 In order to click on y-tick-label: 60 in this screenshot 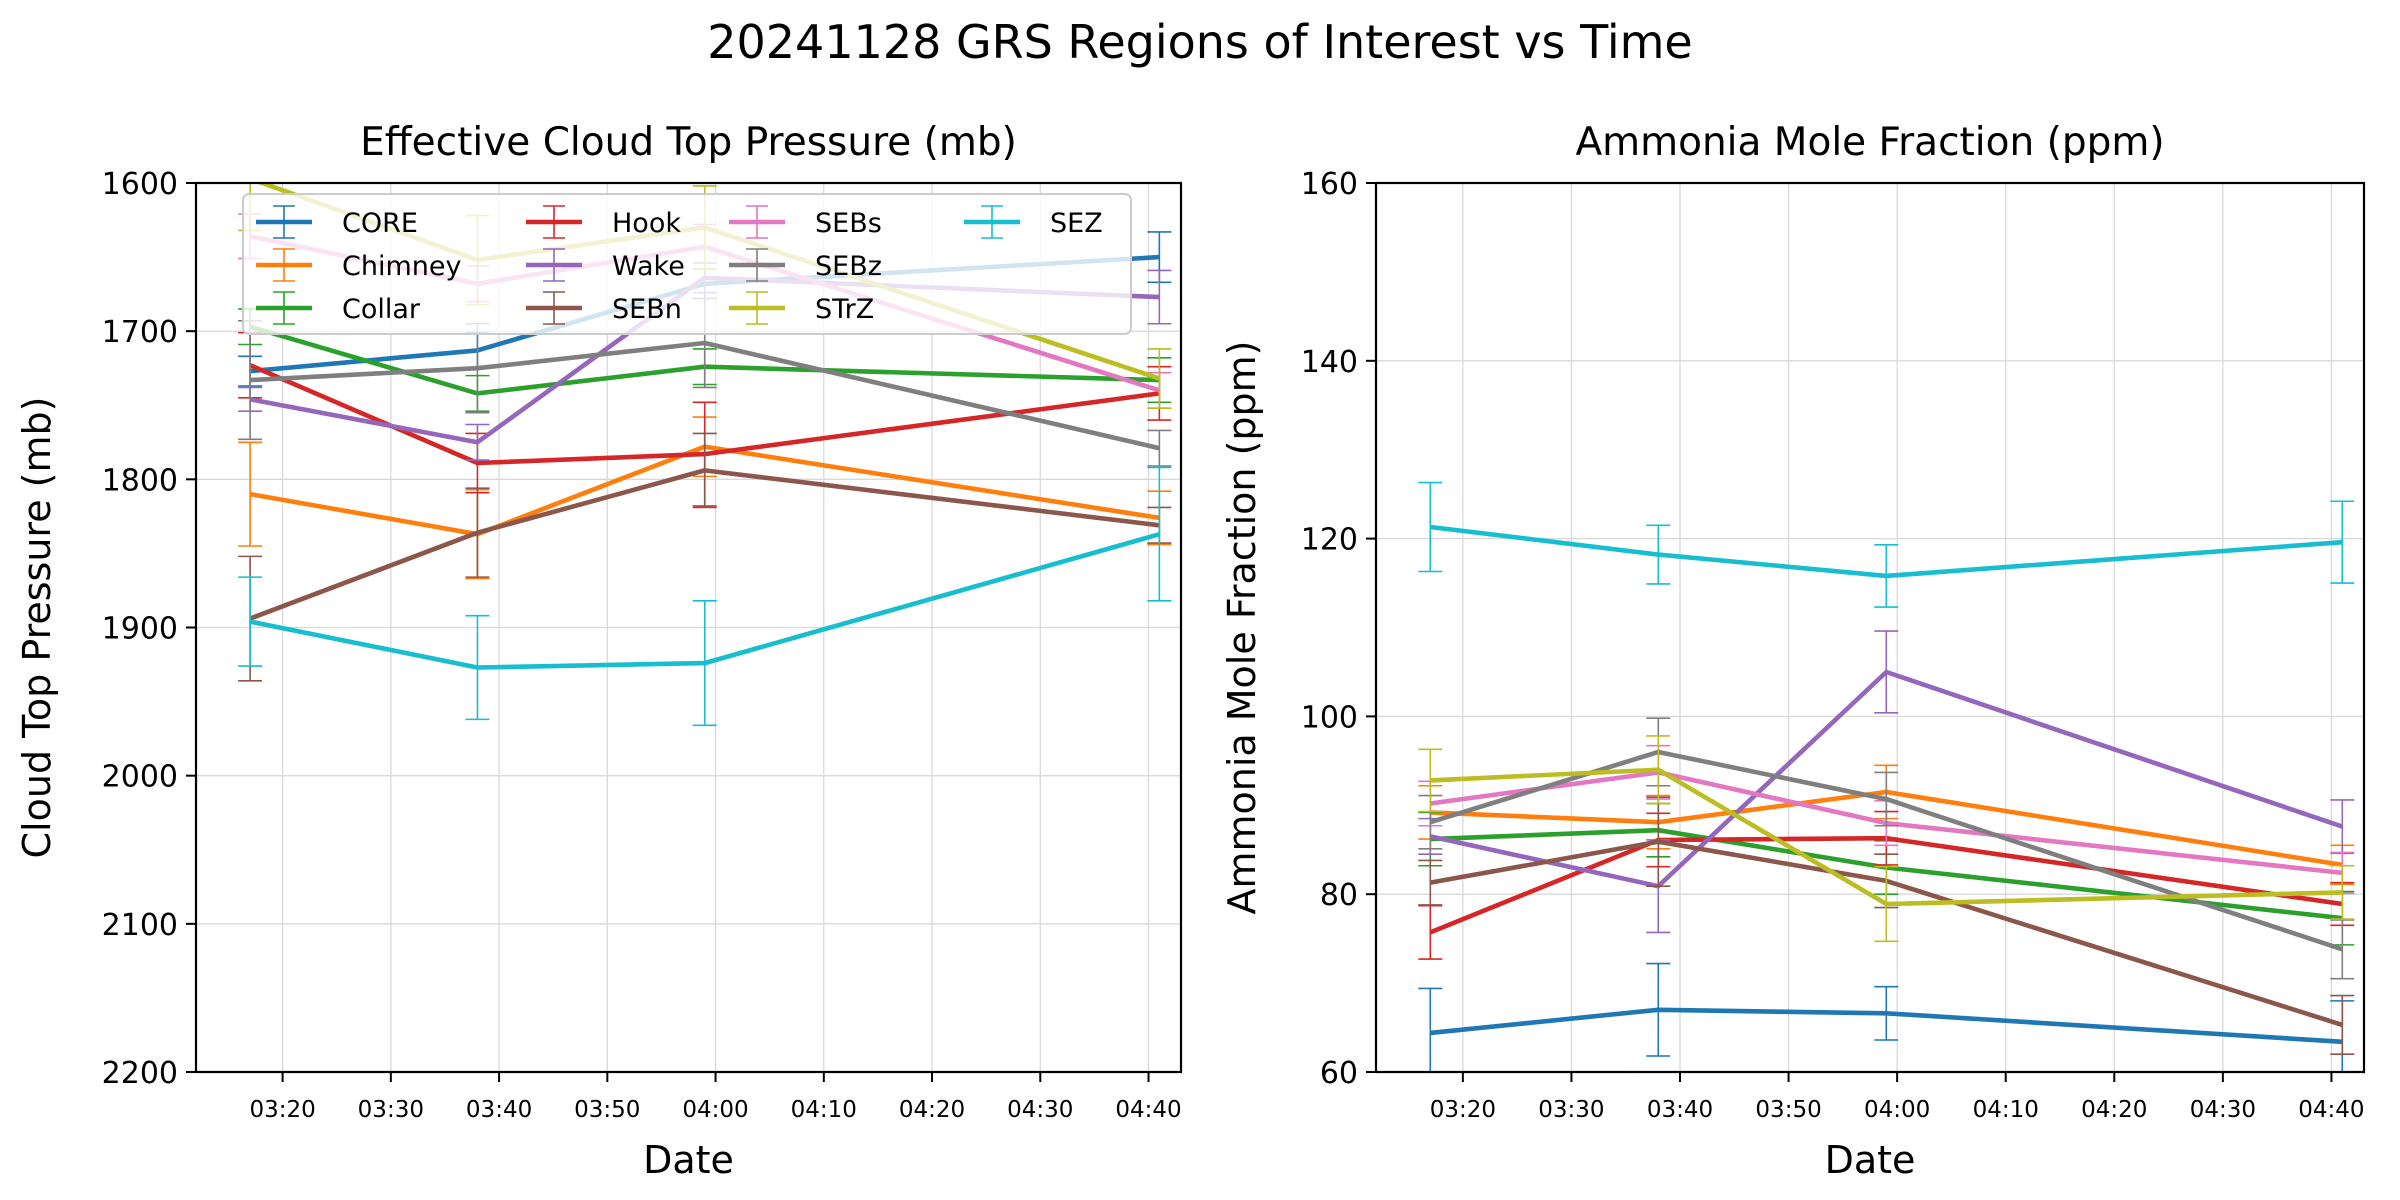, I will do `click(1339, 1073)`.